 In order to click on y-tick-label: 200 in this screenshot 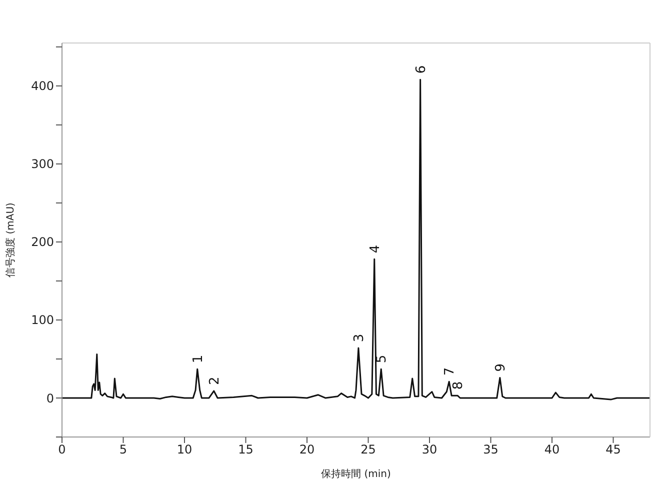, I will do `click(42, 242)`.